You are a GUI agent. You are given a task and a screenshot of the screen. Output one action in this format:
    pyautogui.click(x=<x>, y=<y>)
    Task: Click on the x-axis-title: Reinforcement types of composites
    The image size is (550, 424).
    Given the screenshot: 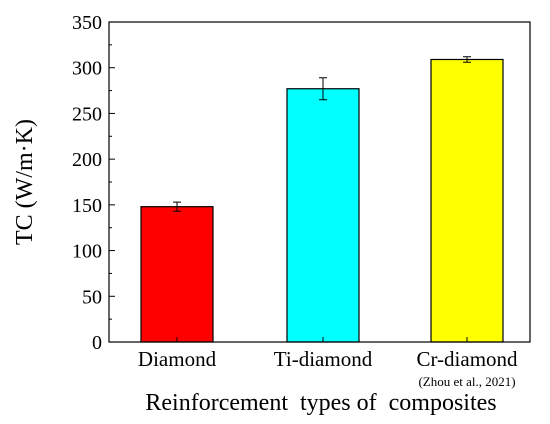 What is the action you would take?
    pyautogui.click(x=320, y=403)
    